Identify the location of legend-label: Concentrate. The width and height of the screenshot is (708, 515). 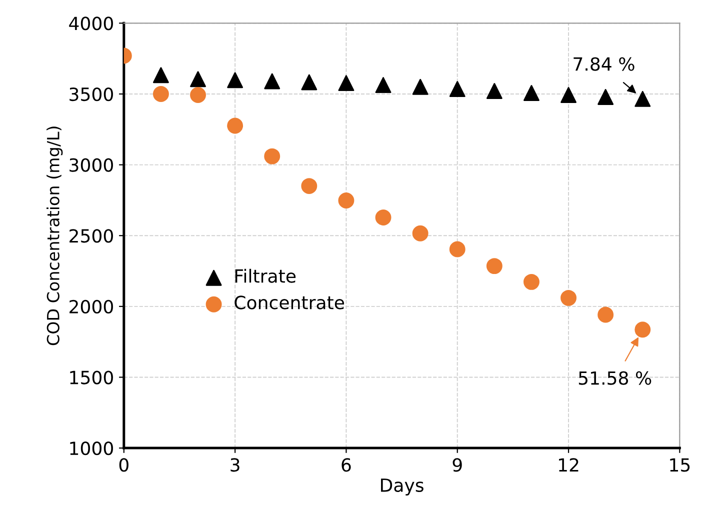
(289, 303).